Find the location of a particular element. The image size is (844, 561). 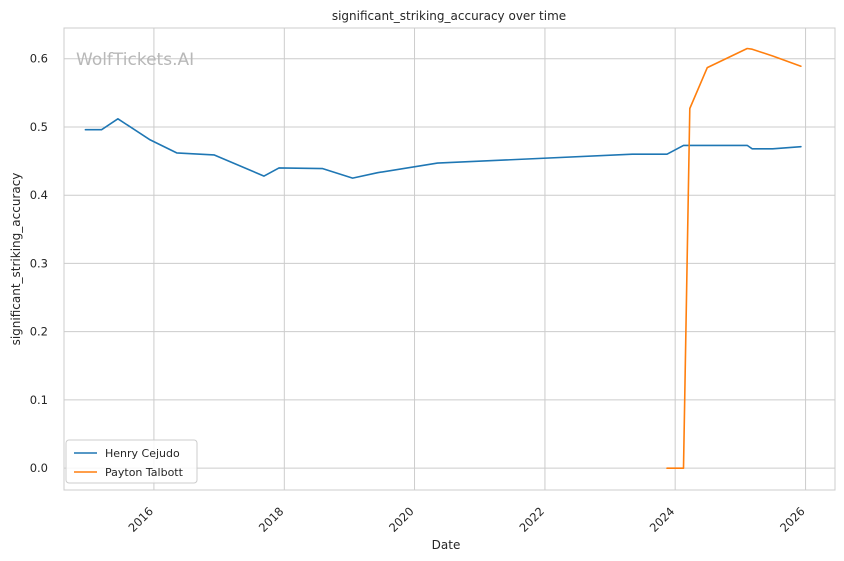

chart-title: significant_striking_accuracy over time is located at coordinates (449, 16).